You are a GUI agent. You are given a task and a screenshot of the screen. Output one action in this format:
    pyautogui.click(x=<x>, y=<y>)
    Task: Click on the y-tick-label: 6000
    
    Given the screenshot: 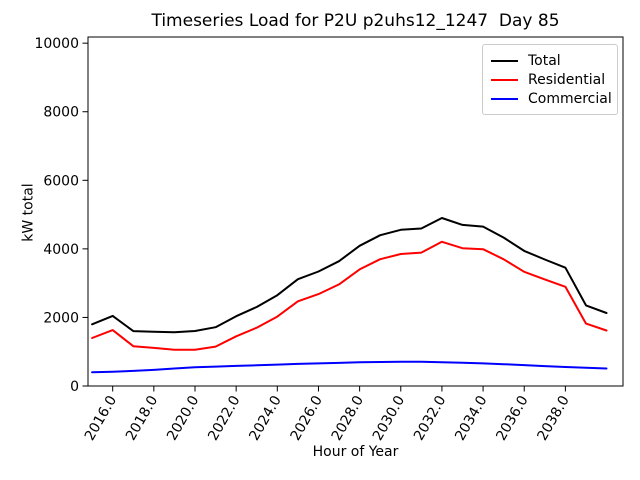 What is the action you would take?
    pyautogui.click(x=61, y=181)
    